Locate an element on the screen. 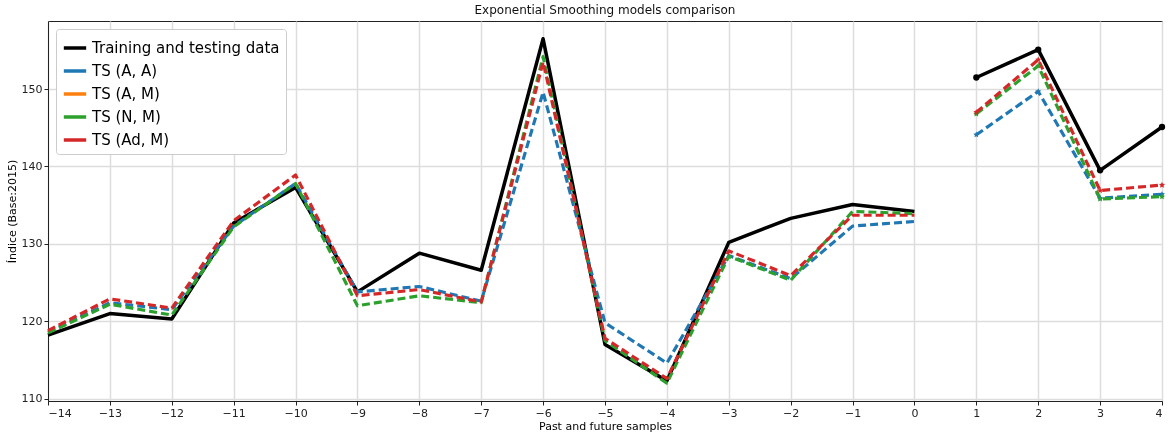  y-tick-label: 120 is located at coordinates (32, 321).